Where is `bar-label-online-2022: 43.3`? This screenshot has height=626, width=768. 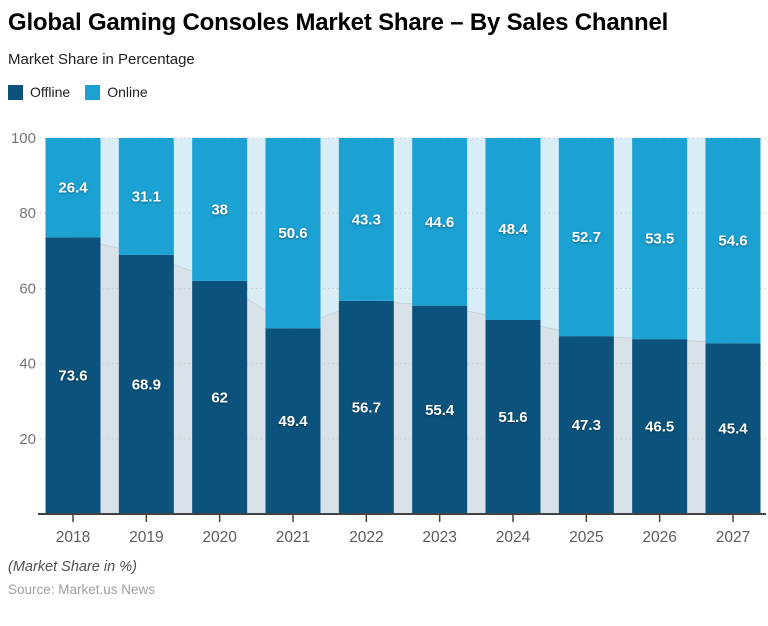
bar-label-online-2022: 43.3 is located at coordinates (366, 220).